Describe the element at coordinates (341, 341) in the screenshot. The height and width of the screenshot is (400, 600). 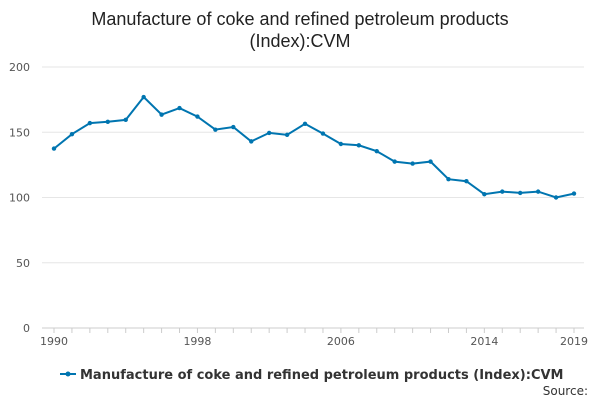
I see `x-tick-label: 2006` at that location.